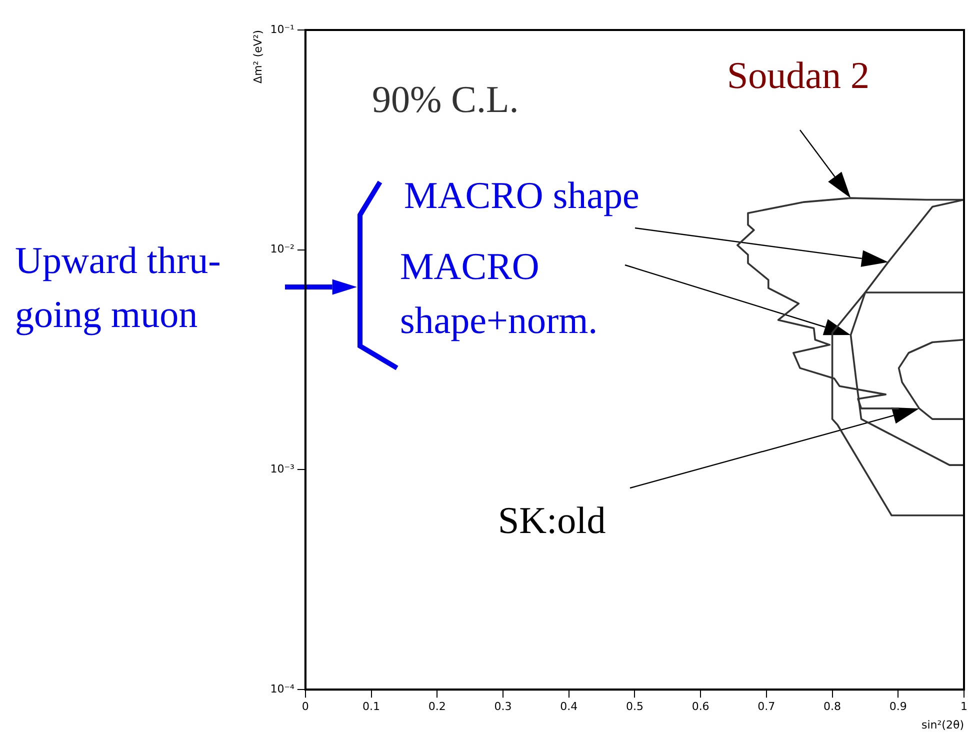 The height and width of the screenshot is (734, 971). Describe the element at coordinates (118, 288) in the screenshot. I see `text: Upward thru-going muon` at that location.